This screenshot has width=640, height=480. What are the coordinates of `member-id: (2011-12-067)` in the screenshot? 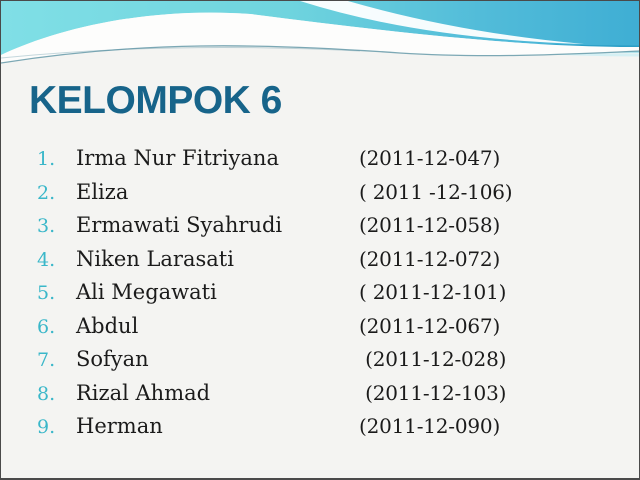 It's located at (430, 325).